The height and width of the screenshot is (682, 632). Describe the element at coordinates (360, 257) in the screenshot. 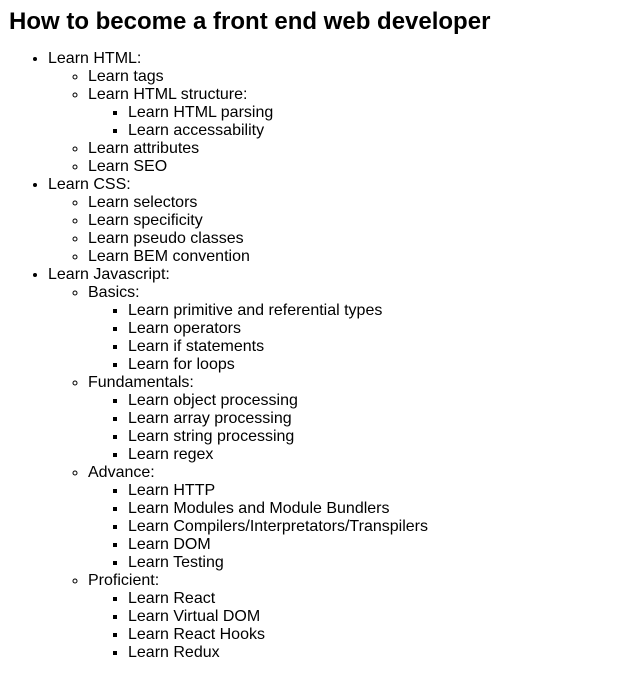

I see `list-item: Learn BEM convention` at that location.